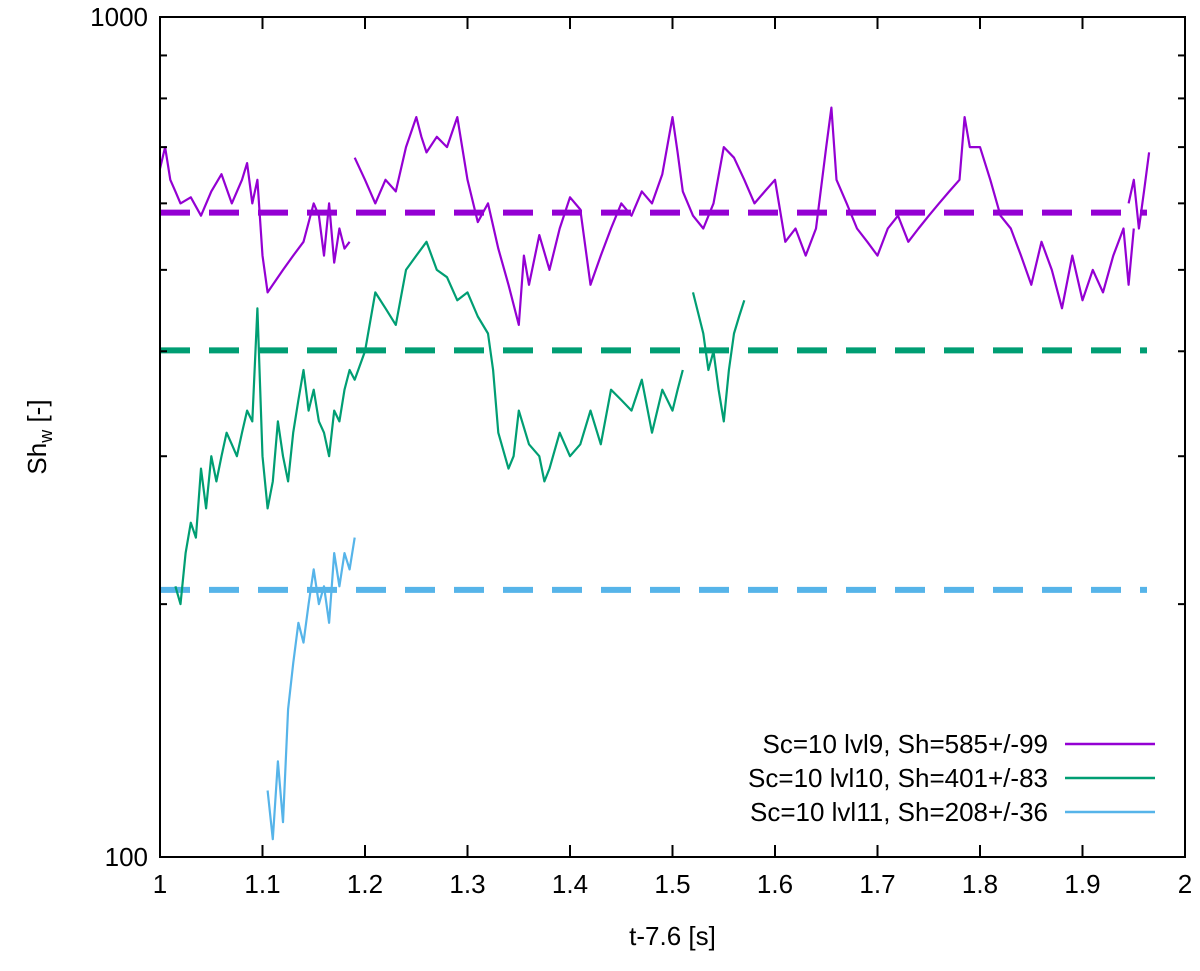 Image resolution: width=1200 pixels, height=971 pixels. What do you see at coordinates (1185, 884) in the screenshot?
I see `x-tick-label: 2` at bounding box center [1185, 884].